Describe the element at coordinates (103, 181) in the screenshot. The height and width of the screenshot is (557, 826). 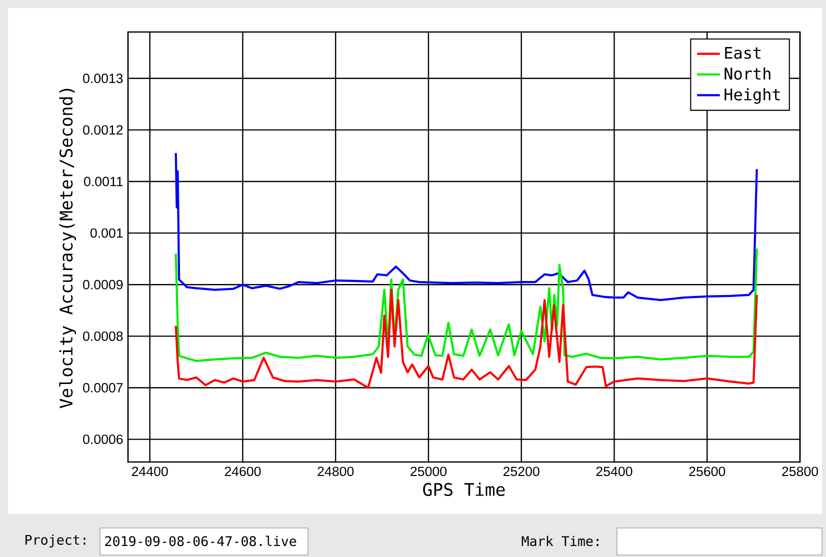
I see `y-tick-label: 0.0011` at that location.